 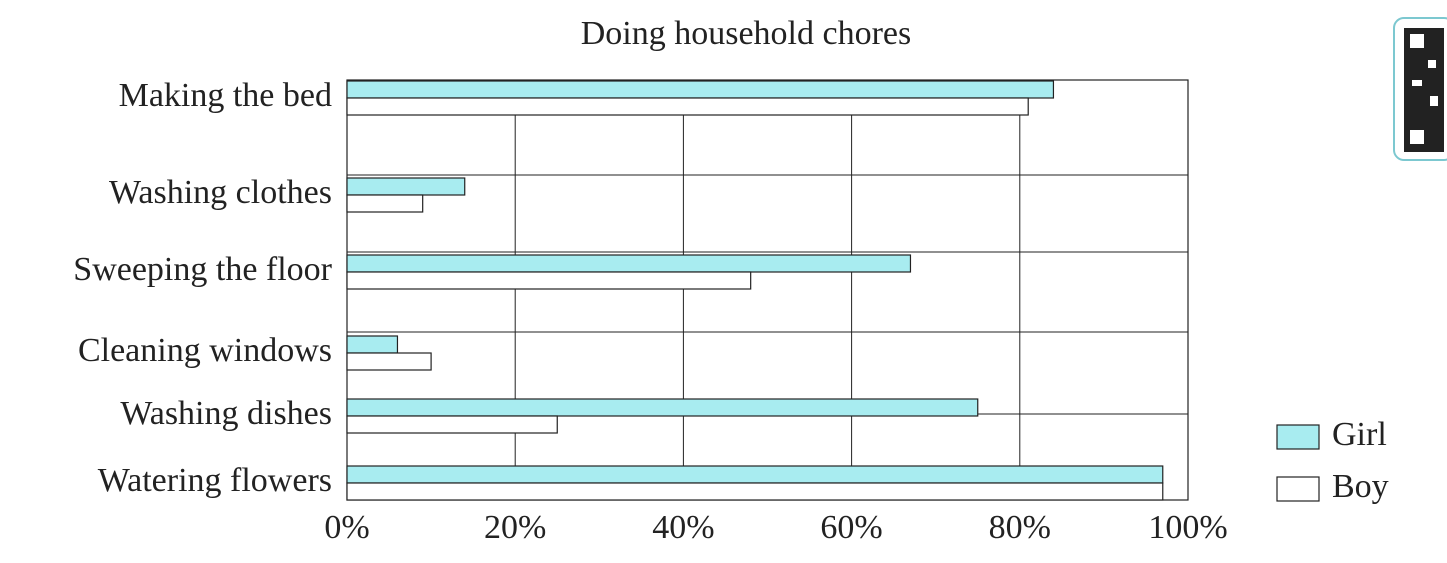 I want to click on legend-label: Boy, so click(x=1360, y=486).